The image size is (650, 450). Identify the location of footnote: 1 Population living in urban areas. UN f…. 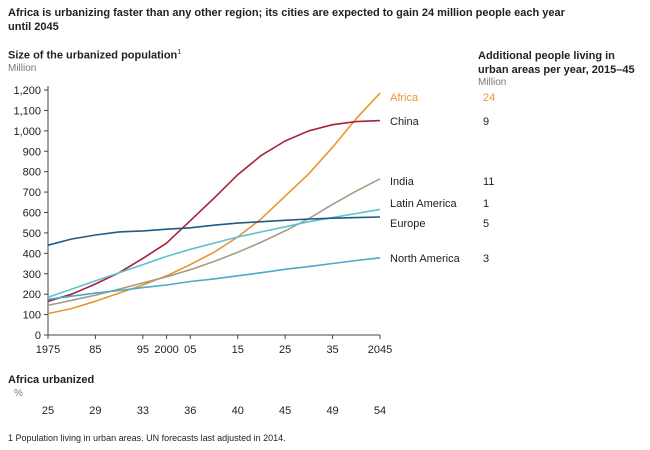
(147, 438).